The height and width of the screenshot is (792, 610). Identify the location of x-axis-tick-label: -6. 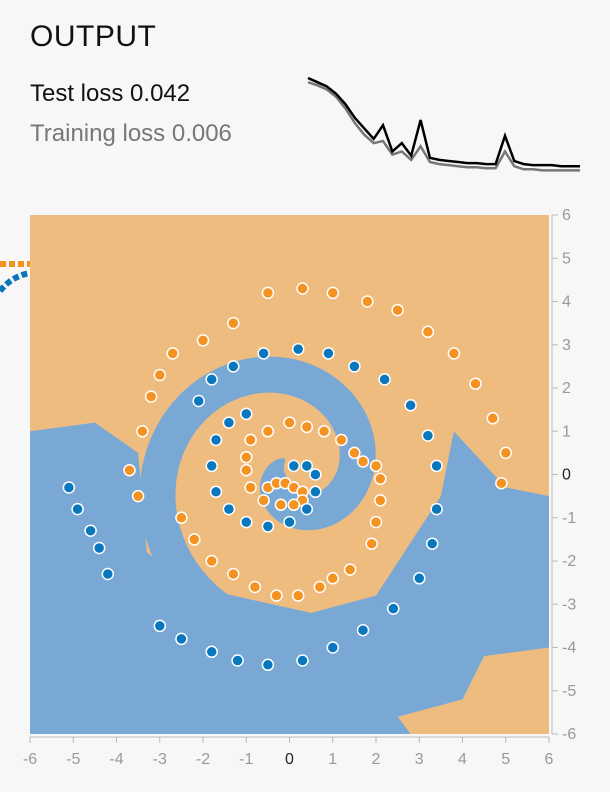
(30, 759).